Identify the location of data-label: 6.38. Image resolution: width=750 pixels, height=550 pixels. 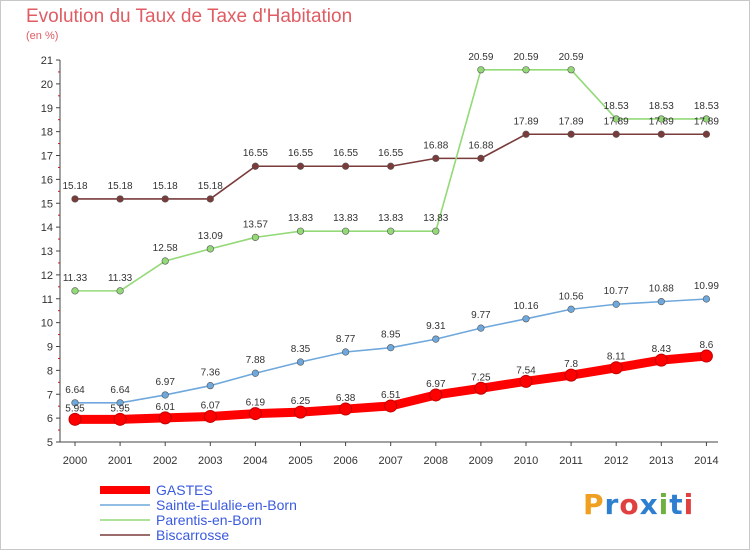
(346, 398).